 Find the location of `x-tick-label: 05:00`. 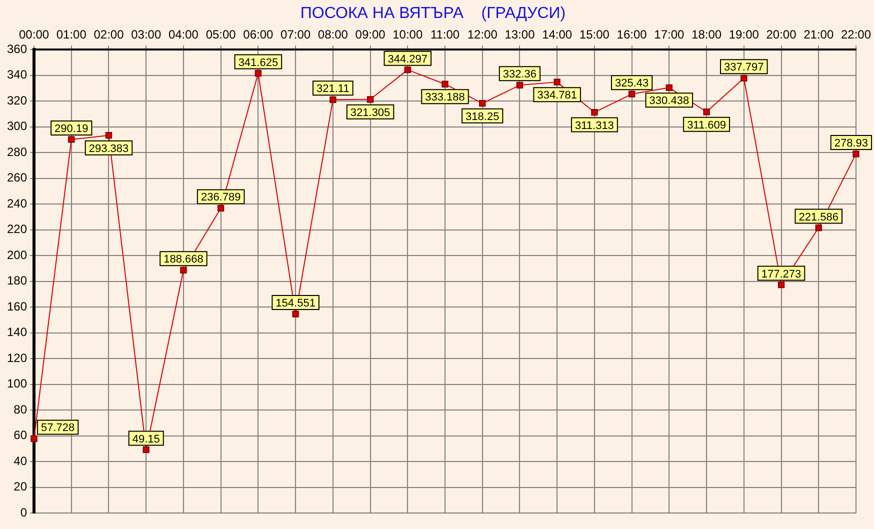

x-tick-label: 05:00 is located at coordinates (221, 35).